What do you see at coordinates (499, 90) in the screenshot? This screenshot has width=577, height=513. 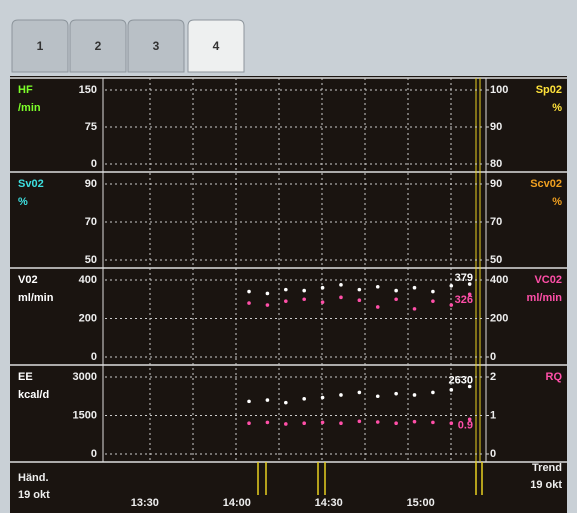 I see `right-tick-label: 100` at bounding box center [499, 90].